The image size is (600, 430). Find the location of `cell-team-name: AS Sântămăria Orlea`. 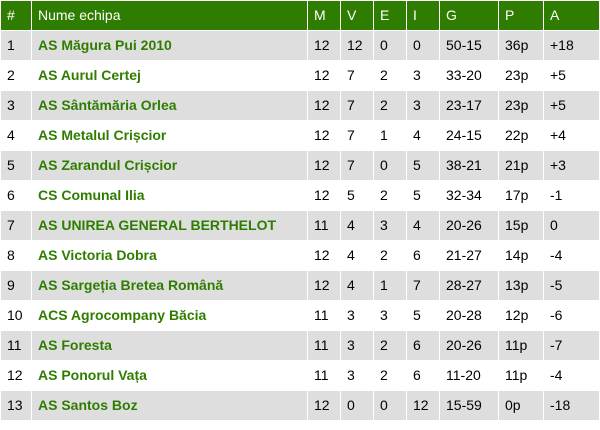

cell-team-name: AS Sântămăria Orlea is located at coordinates (169, 105).